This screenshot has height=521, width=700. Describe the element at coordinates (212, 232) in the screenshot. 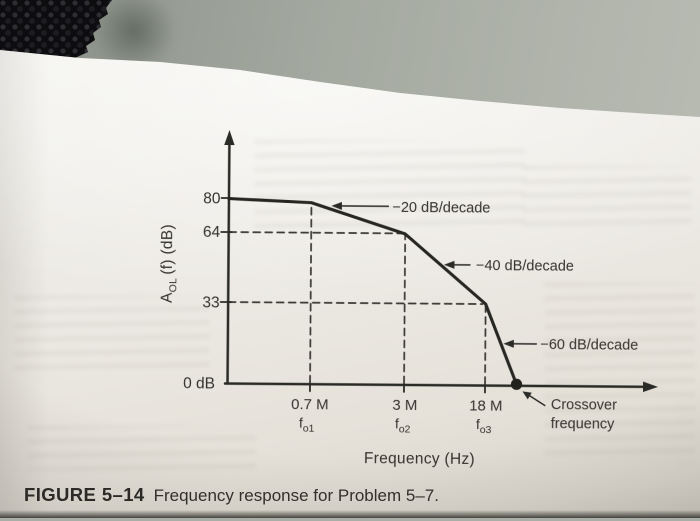

I see `y-tick-label-64: 64` at that location.